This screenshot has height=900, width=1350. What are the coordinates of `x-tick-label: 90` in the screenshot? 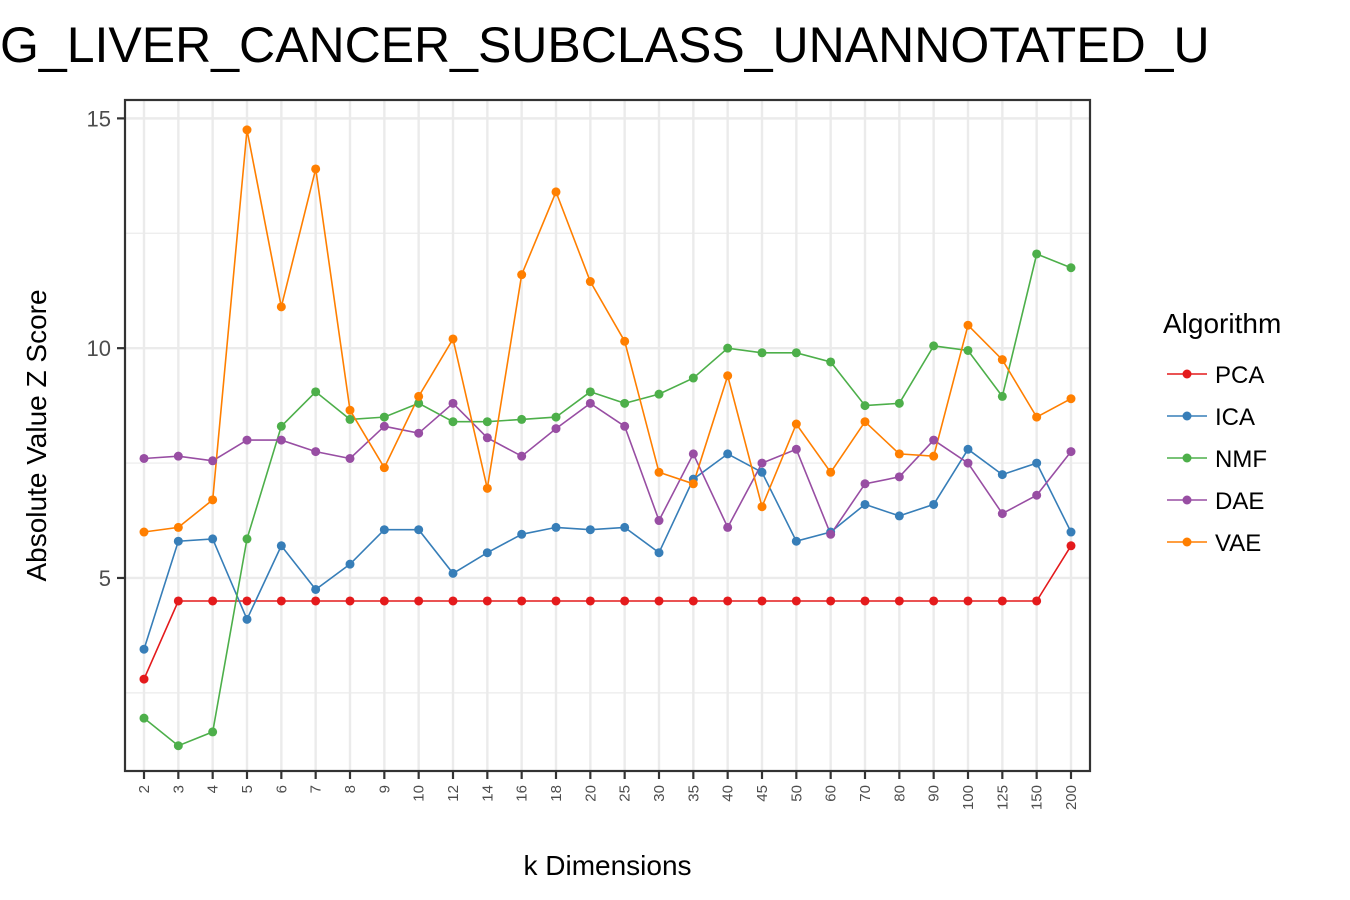 It's located at (934, 793).